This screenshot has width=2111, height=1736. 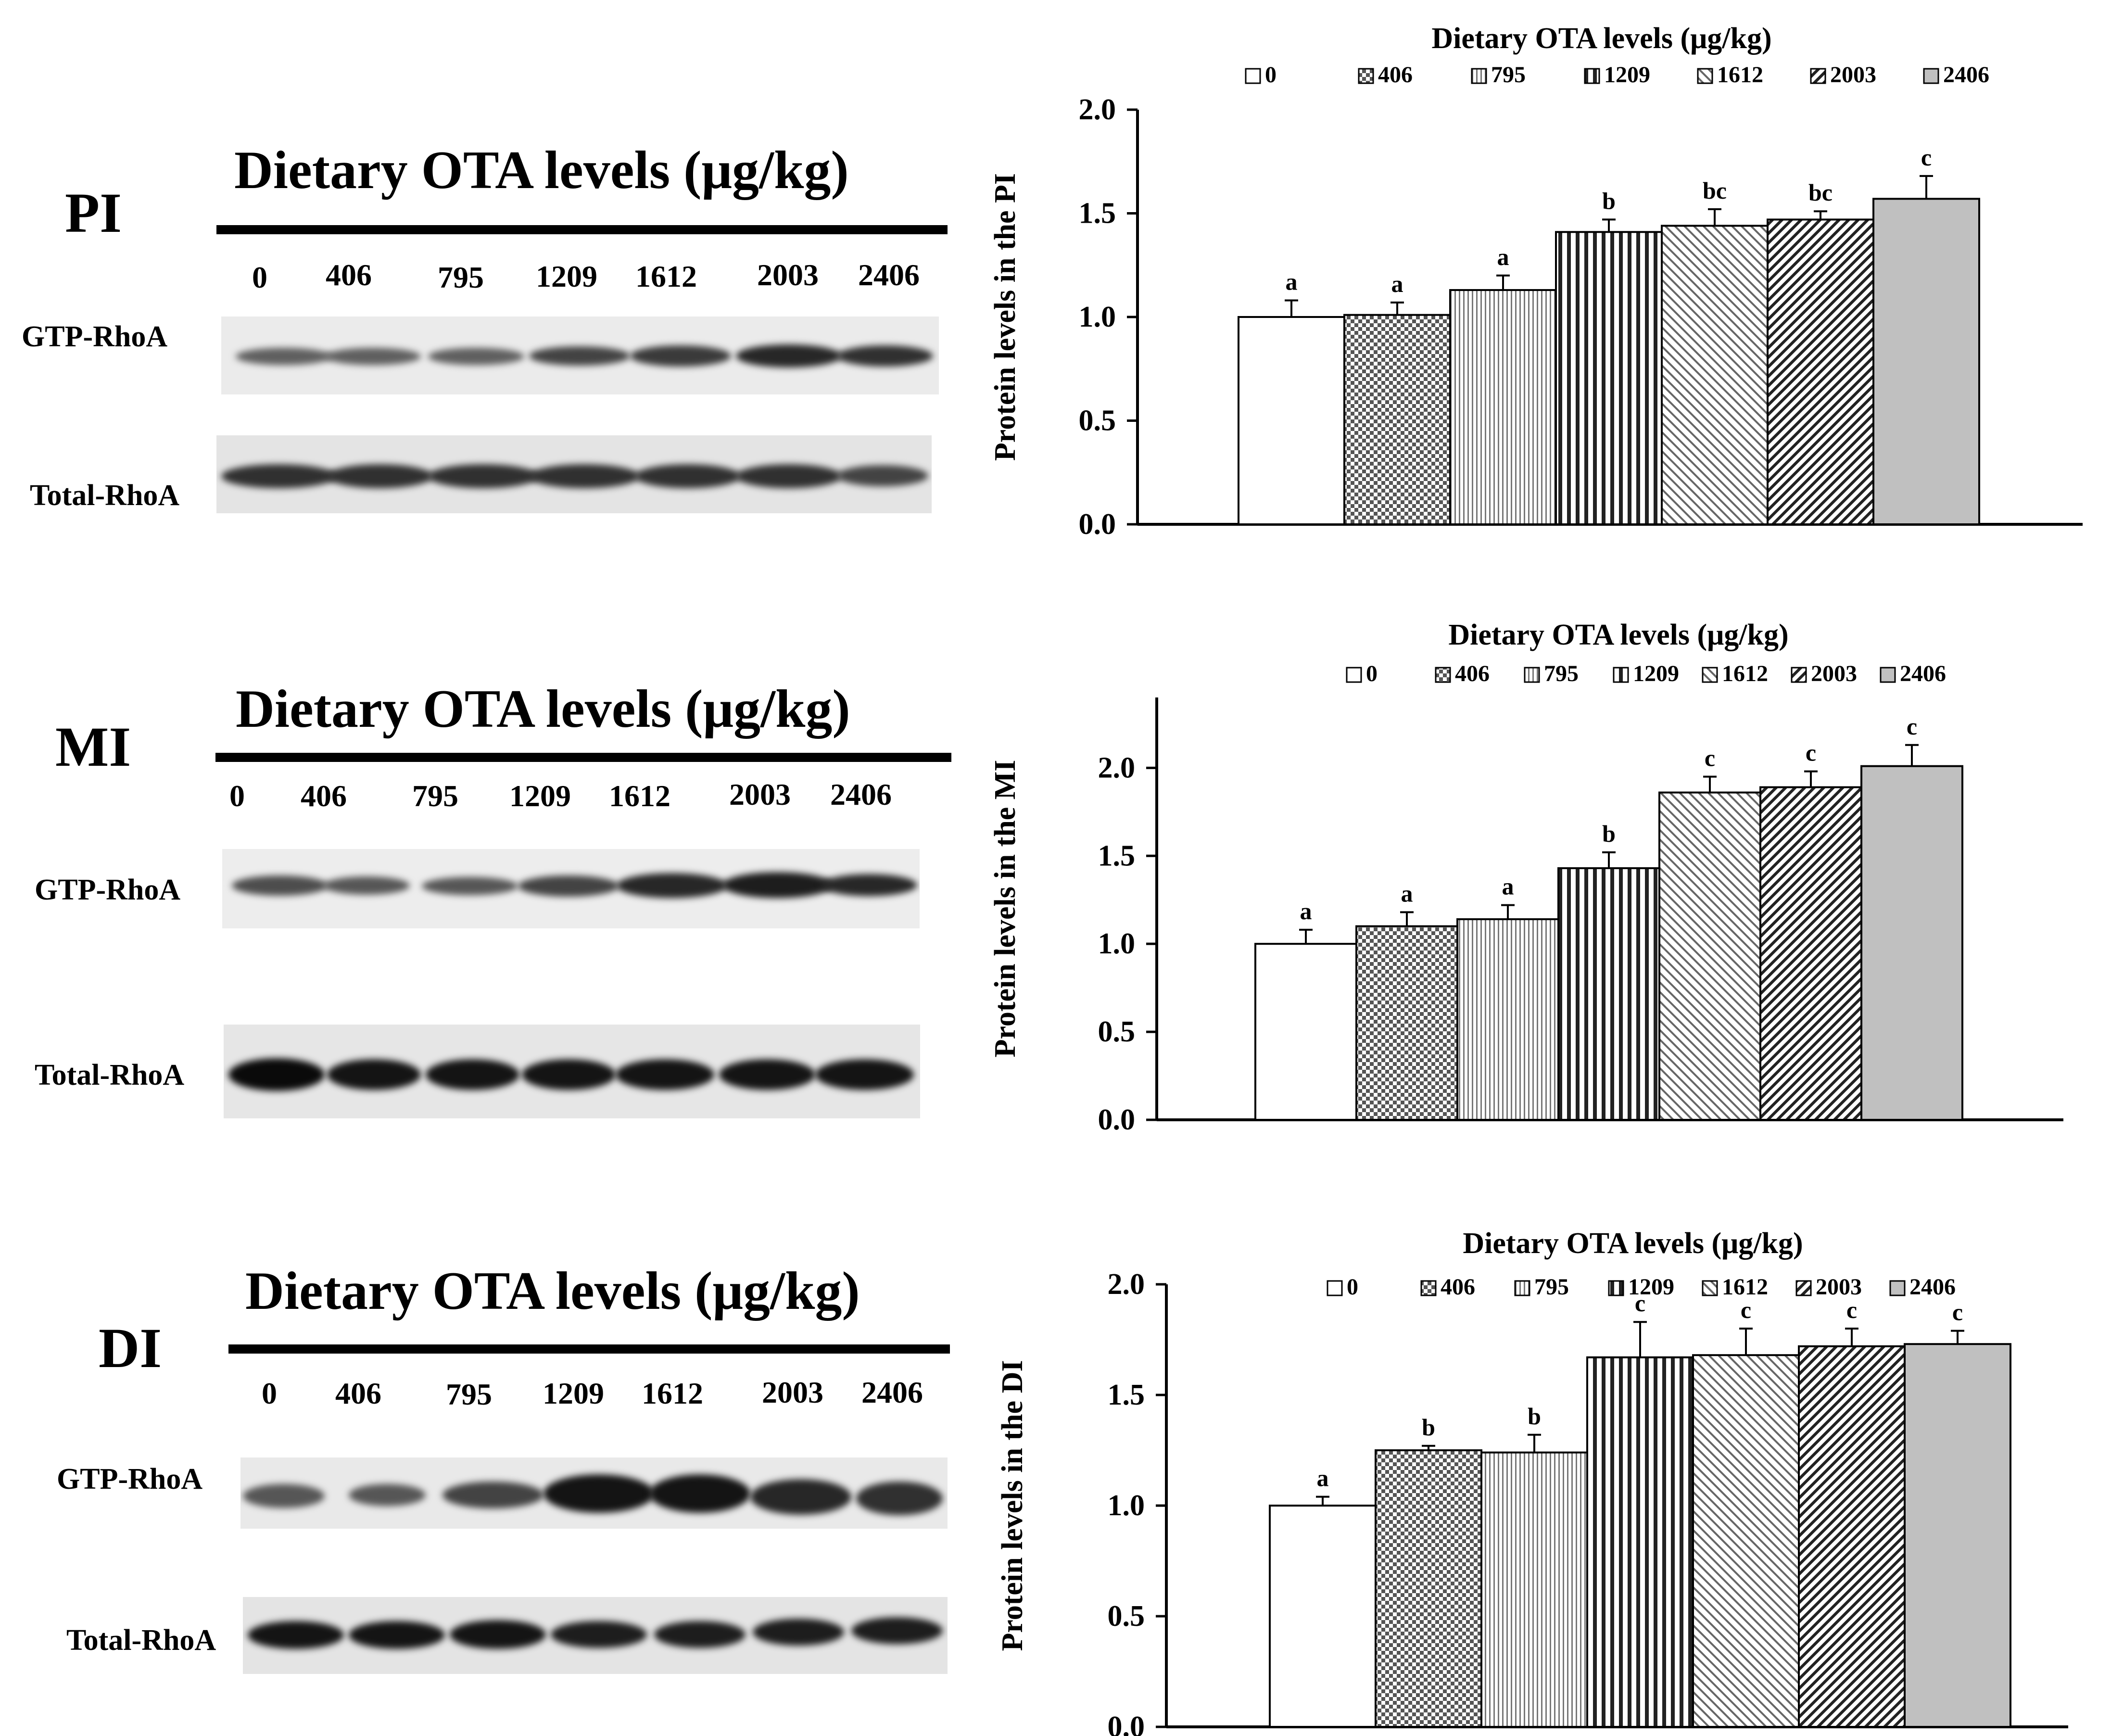 What do you see at coordinates (1126, 1616) in the screenshot?
I see `y-tick-label: 0.5` at bounding box center [1126, 1616].